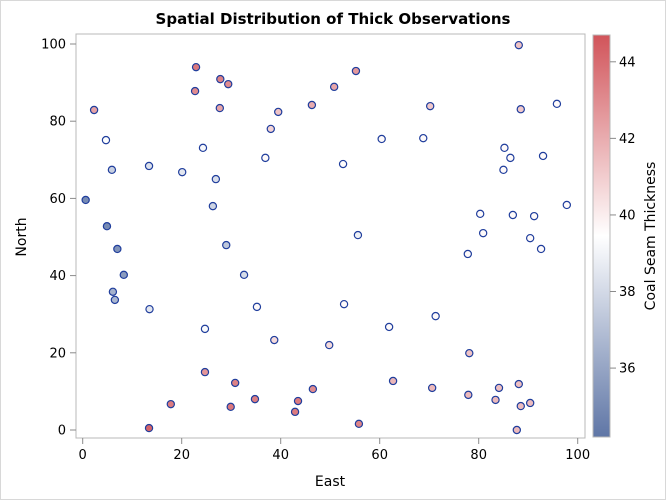  Describe the element at coordinates (280, 455) in the screenshot. I see `x-tick-label: 40` at that location.